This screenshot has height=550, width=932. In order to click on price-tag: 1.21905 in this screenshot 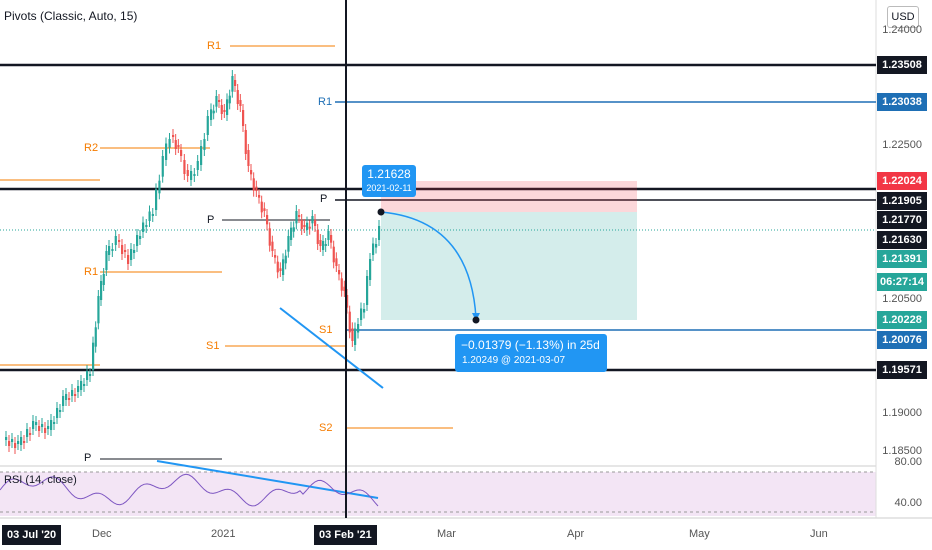, I will do `click(902, 201)`.